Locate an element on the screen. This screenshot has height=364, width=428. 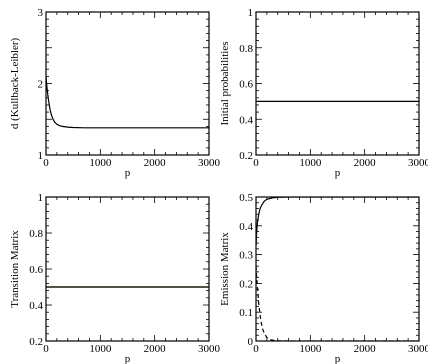
y-axis-label: Emission Matrix is located at coordinates (225, 269).